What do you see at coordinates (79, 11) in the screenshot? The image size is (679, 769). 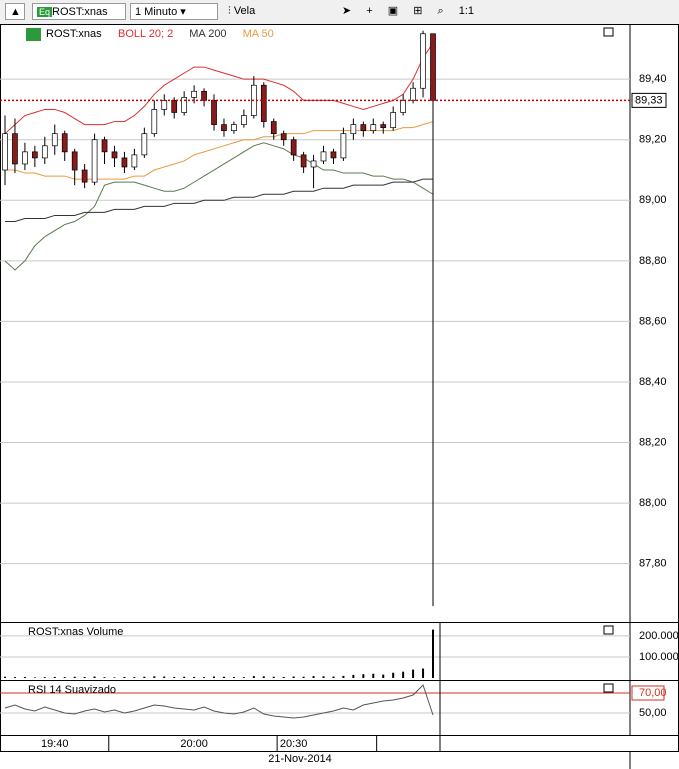 I see `symbol-box: Eq ROST:xnas` at bounding box center [79, 11].